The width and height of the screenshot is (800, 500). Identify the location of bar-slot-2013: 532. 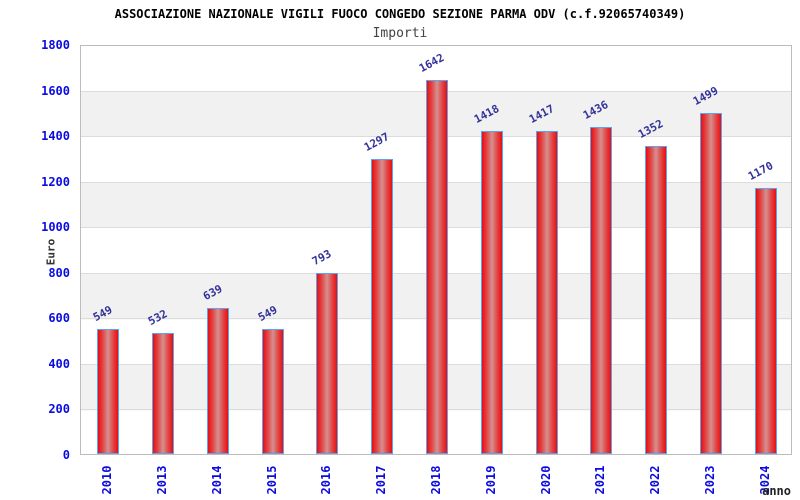
(163, 250).